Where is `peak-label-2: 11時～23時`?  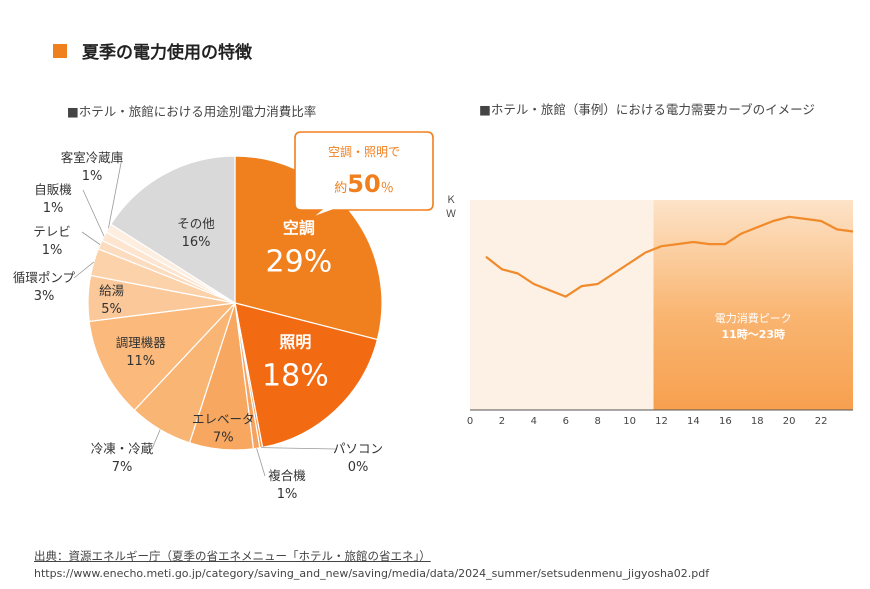
peak-label-2: 11時～23時 is located at coordinates (753, 334).